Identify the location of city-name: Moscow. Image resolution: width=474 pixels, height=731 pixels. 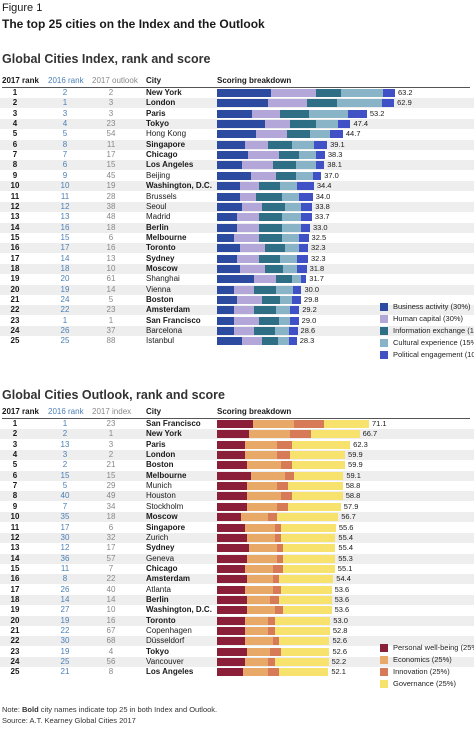
(162, 517).